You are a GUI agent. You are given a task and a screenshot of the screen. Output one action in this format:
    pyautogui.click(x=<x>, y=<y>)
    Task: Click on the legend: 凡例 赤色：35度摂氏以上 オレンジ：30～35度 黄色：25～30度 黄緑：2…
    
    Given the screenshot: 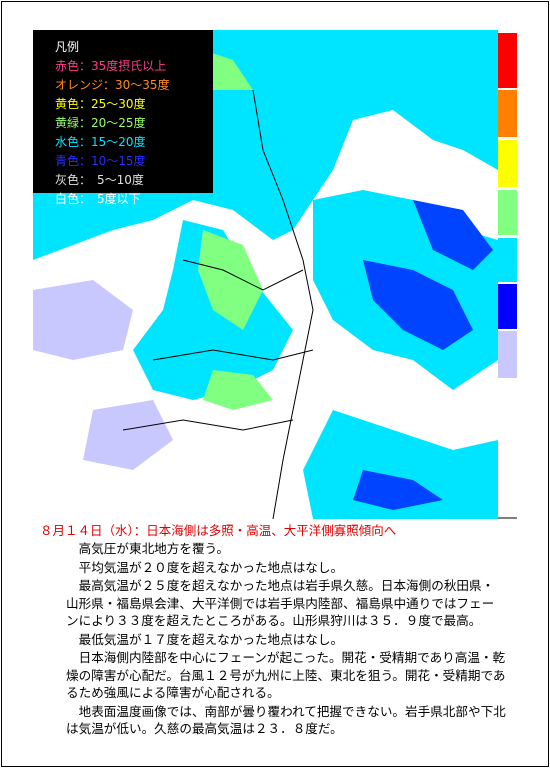 What is the action you would take?
    pyautogui.click(x=123, y=118)
    